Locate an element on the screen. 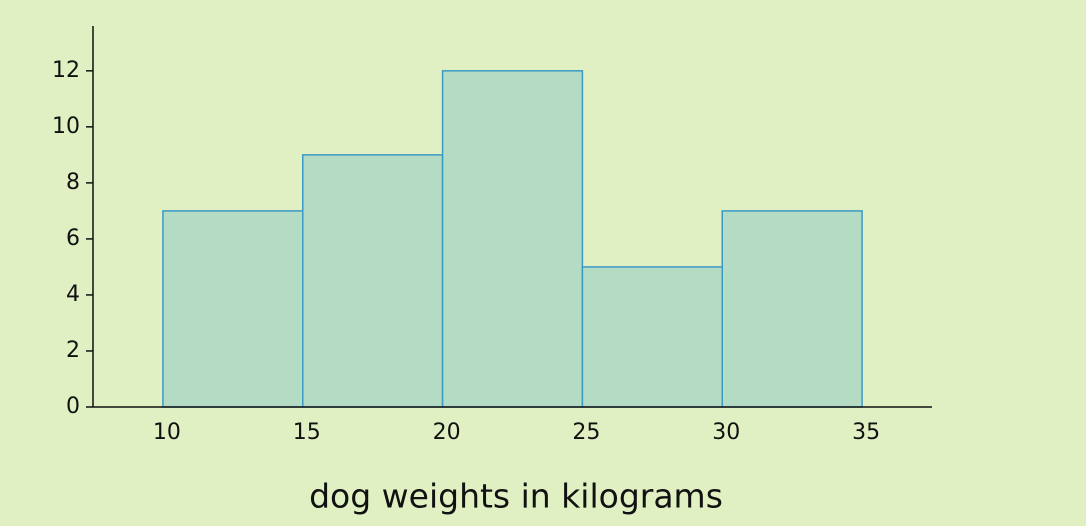 The width and height of the screenshot is (1086, 526). x-tick-label: 25 is located at coordinates (586, 432).